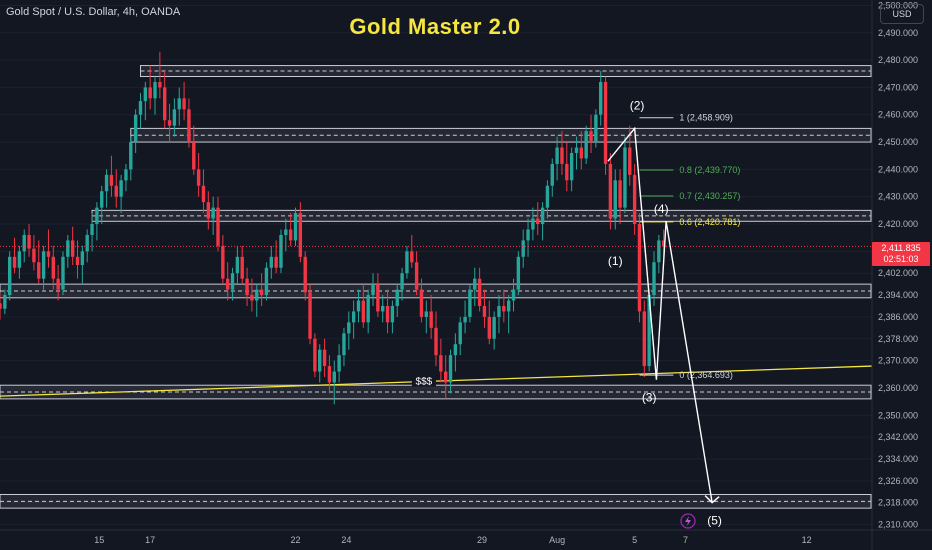 This screenshot has height=550, width=932. What do you see at coordinates (557, 540) in the screenshot?
I see `time-tick-label: Aug` at bounding box center [557, 540].